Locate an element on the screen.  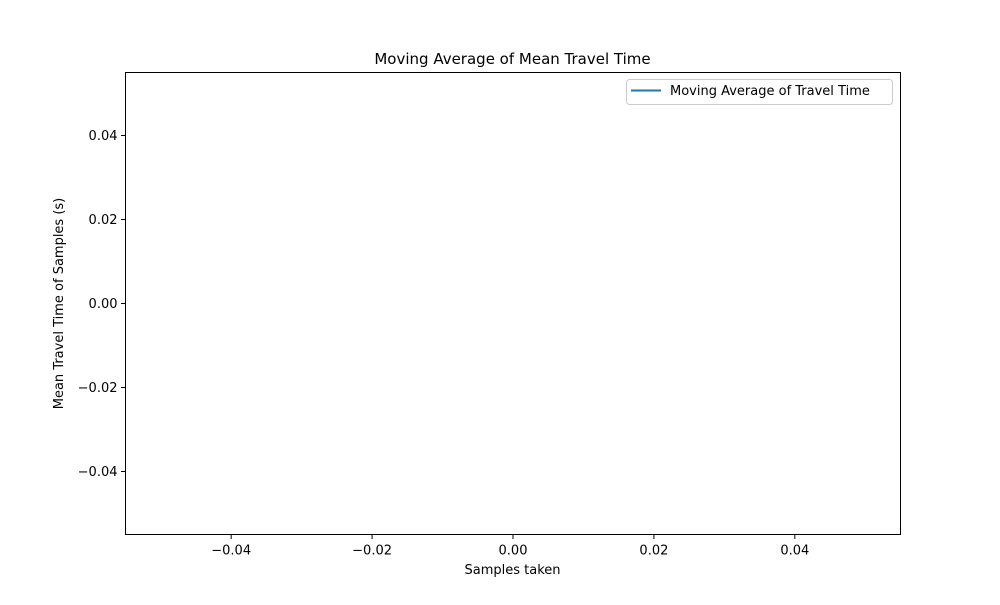
y-tick-label: 0.00 is located at coordinates (103, 304).